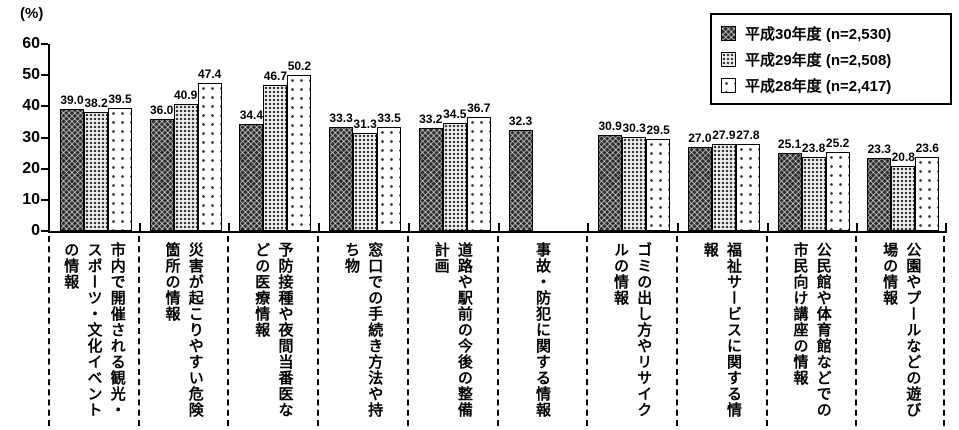 This screenshot has height=430, width=959. I want to click on bar-series3-cat3, so click(299, 152).